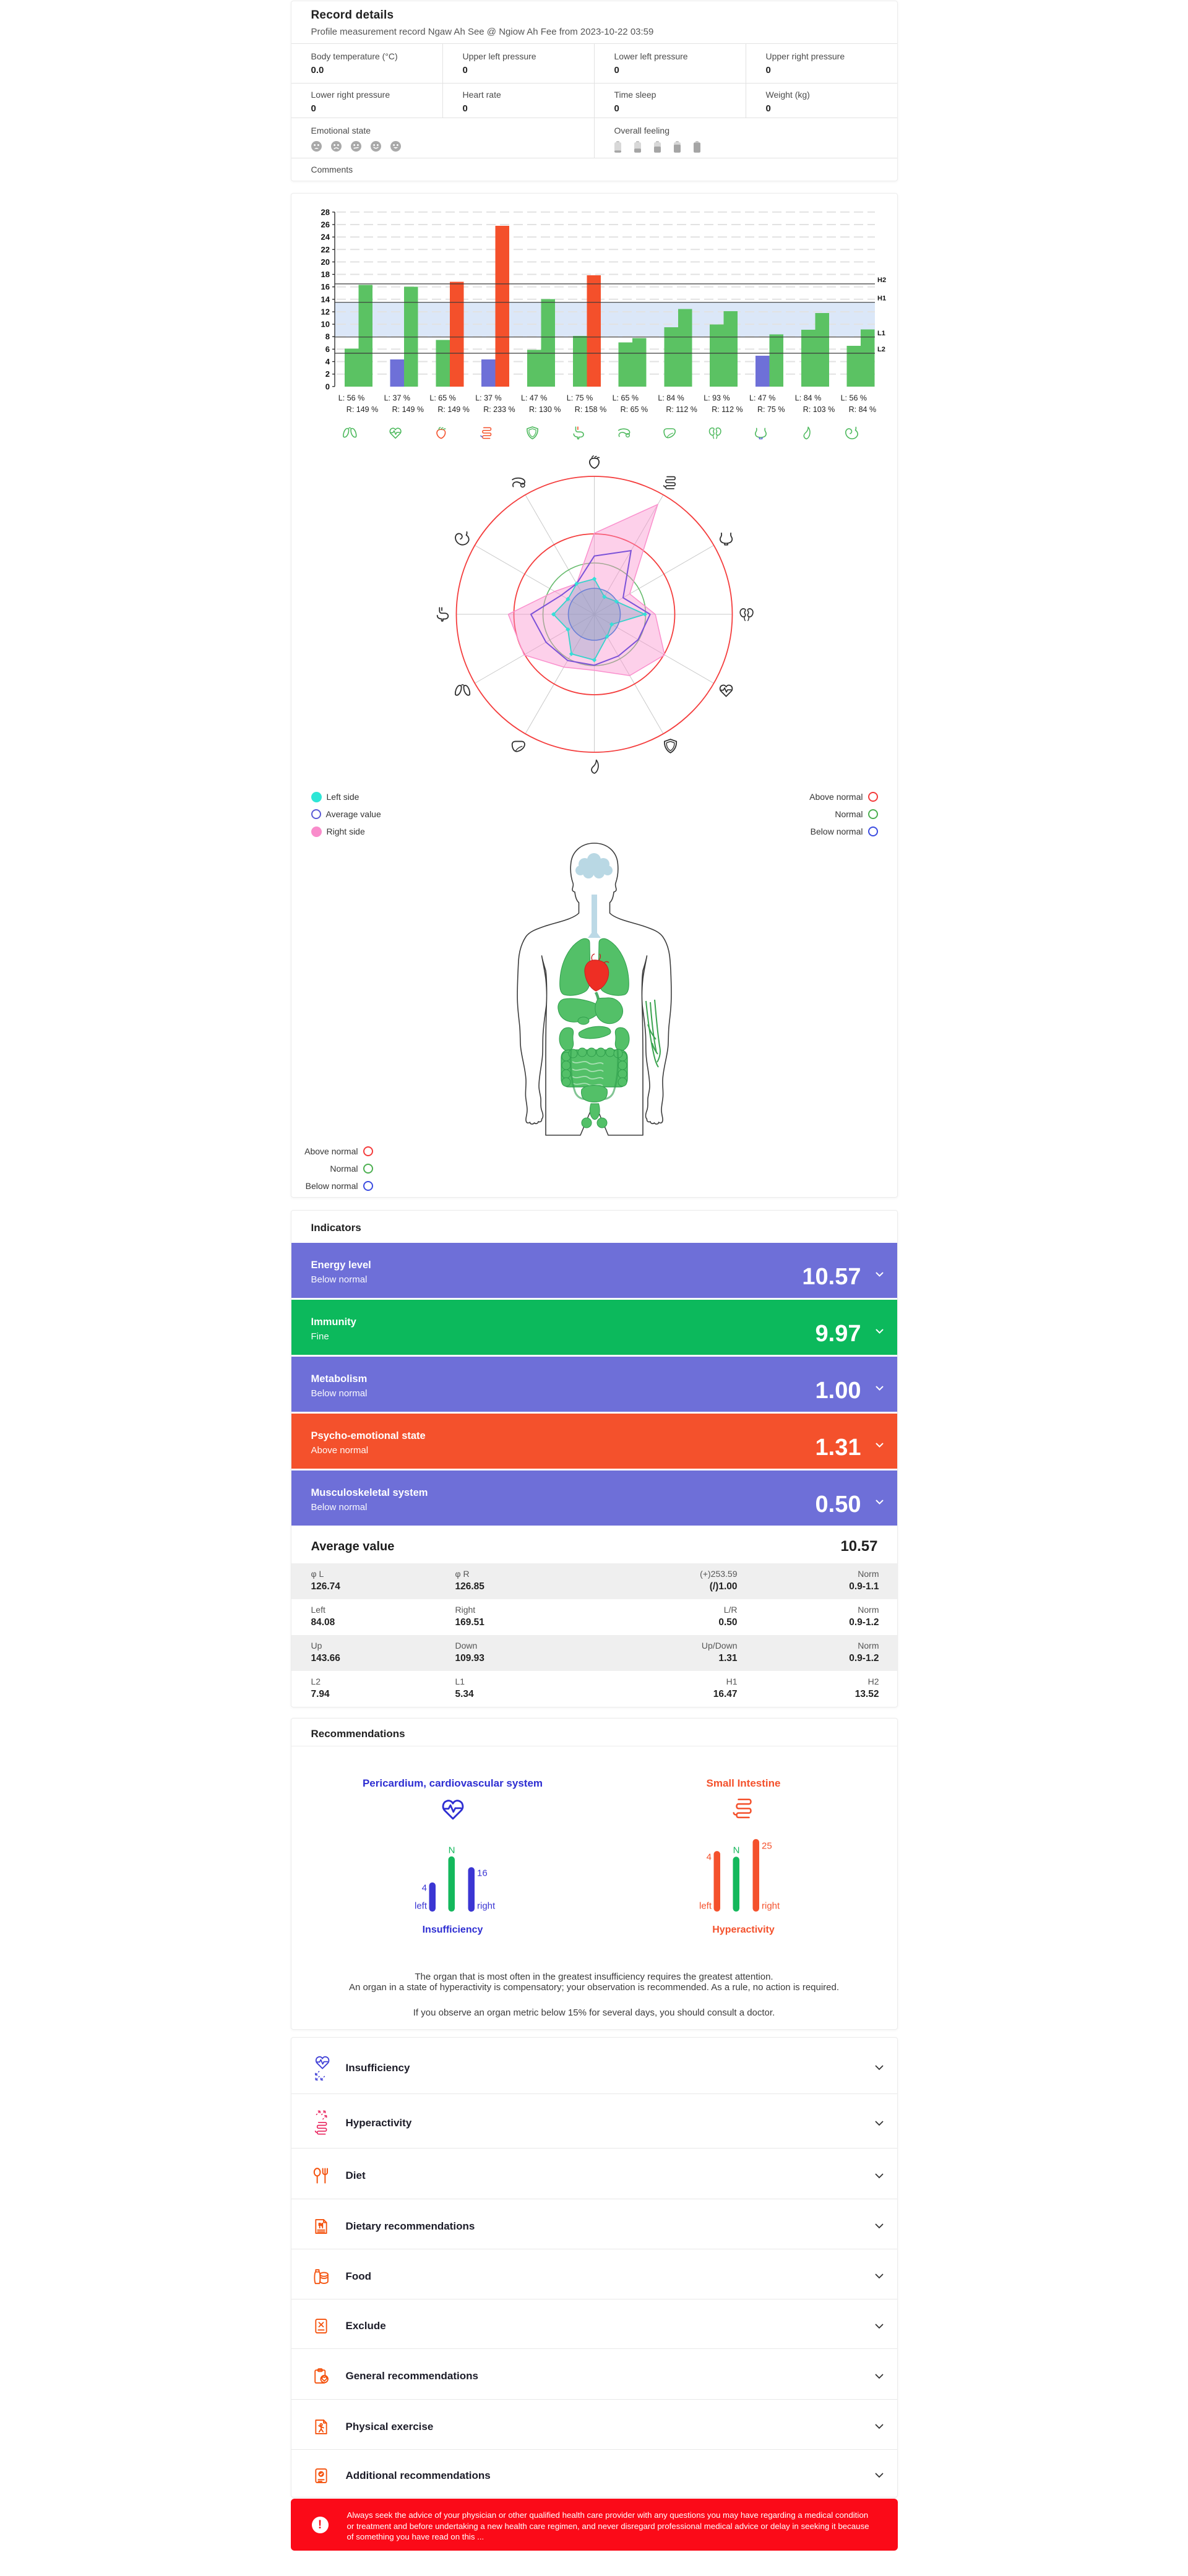 This screenshot has height=2576, width=1188. I want to click on svg-text: 25, so click(767, 1845).